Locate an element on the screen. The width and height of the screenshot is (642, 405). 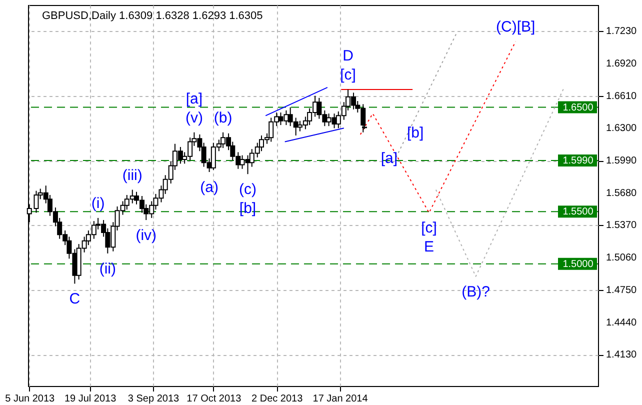
annotation: (i) is located at coordinates (98, 203).